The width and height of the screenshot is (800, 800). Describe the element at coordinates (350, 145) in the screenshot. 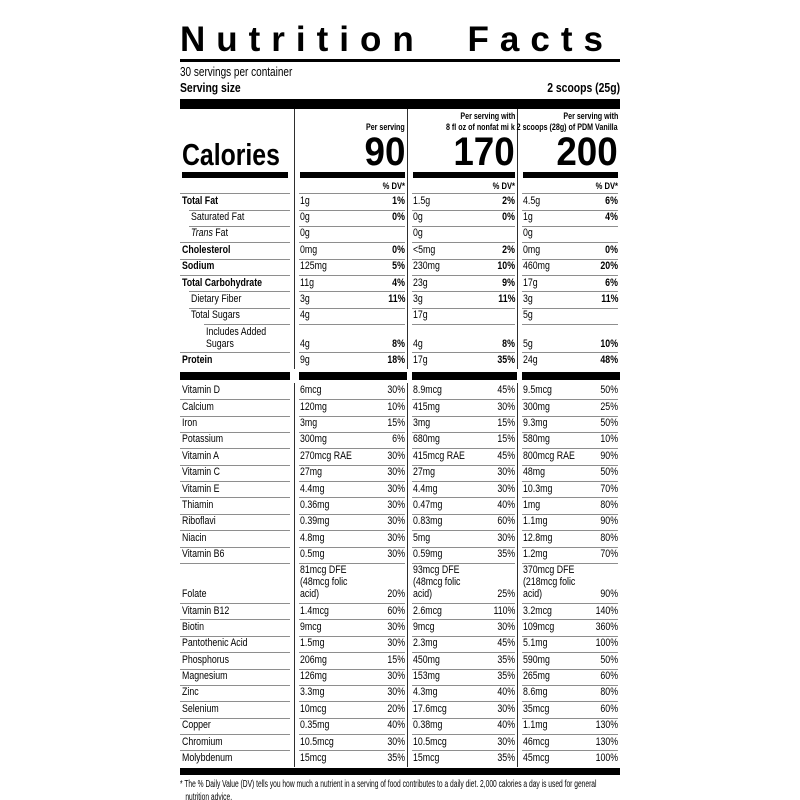

I see `column-per-serving-header: Per serving 90` at that location.